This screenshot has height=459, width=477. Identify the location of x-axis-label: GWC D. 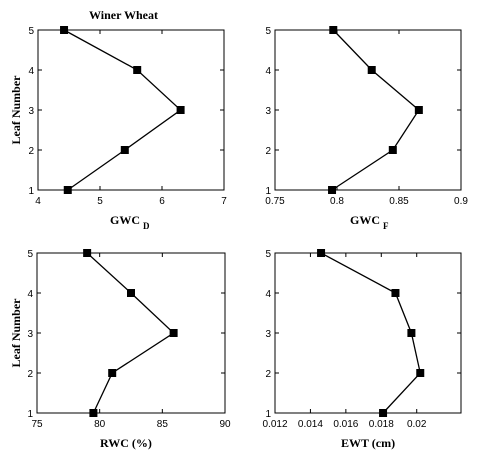
(130, 222).